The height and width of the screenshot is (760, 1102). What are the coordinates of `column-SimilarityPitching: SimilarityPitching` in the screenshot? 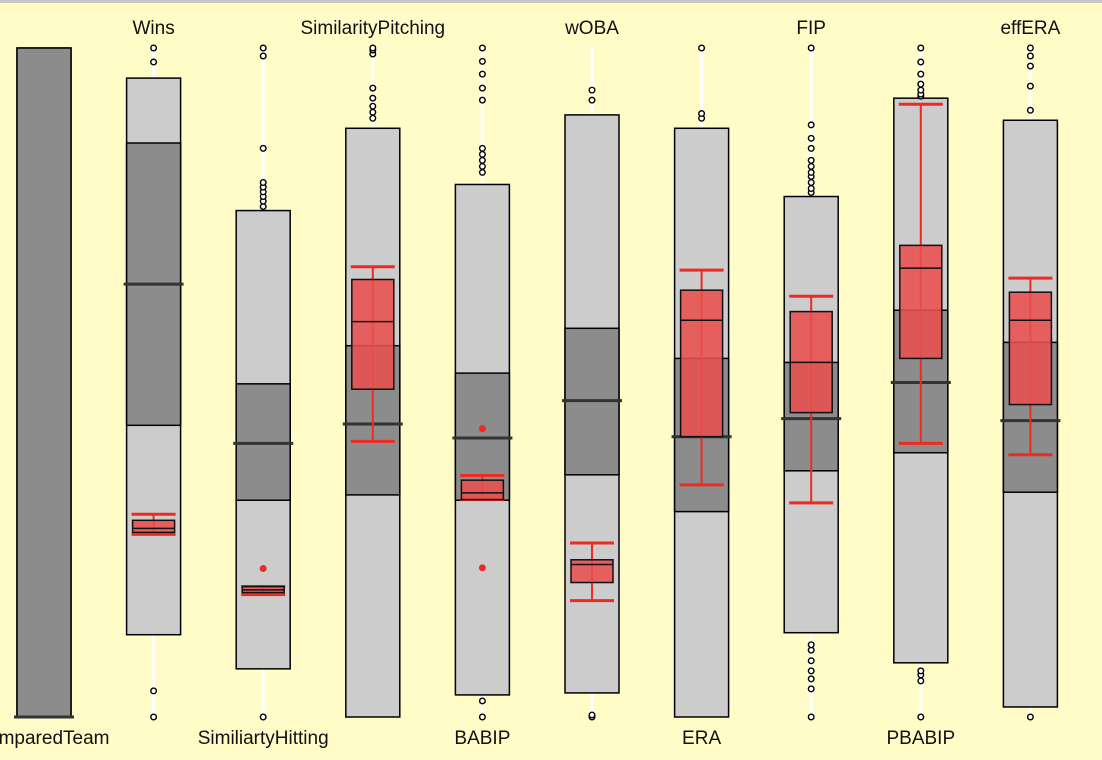 It's located at (372, 368).